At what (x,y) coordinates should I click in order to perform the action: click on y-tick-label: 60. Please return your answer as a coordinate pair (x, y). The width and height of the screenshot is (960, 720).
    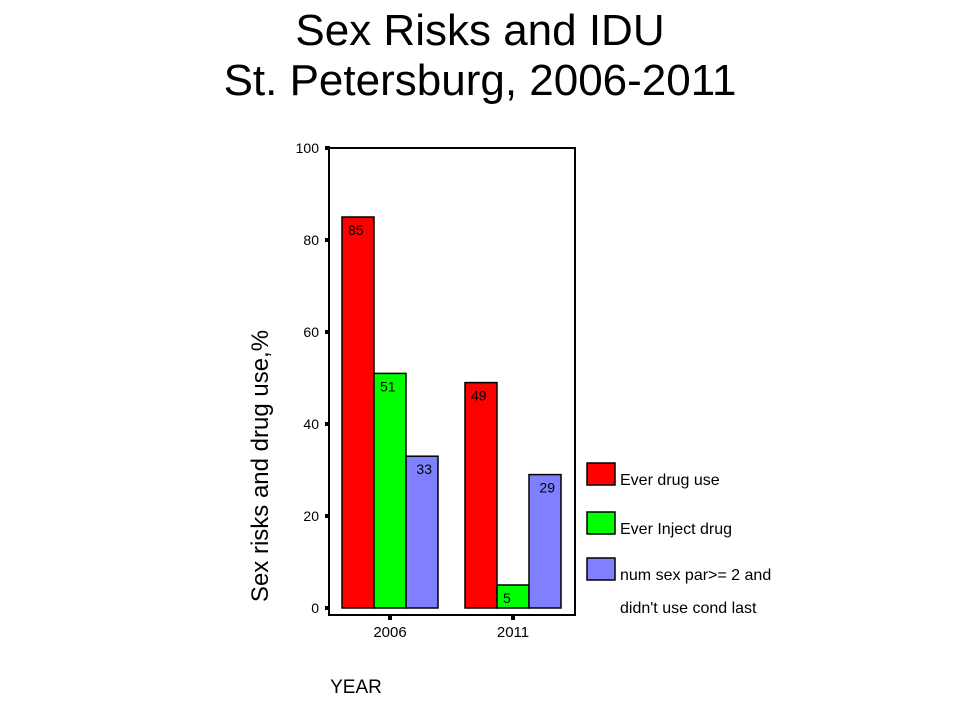
    Looking at the image, I should click on (311, 332).